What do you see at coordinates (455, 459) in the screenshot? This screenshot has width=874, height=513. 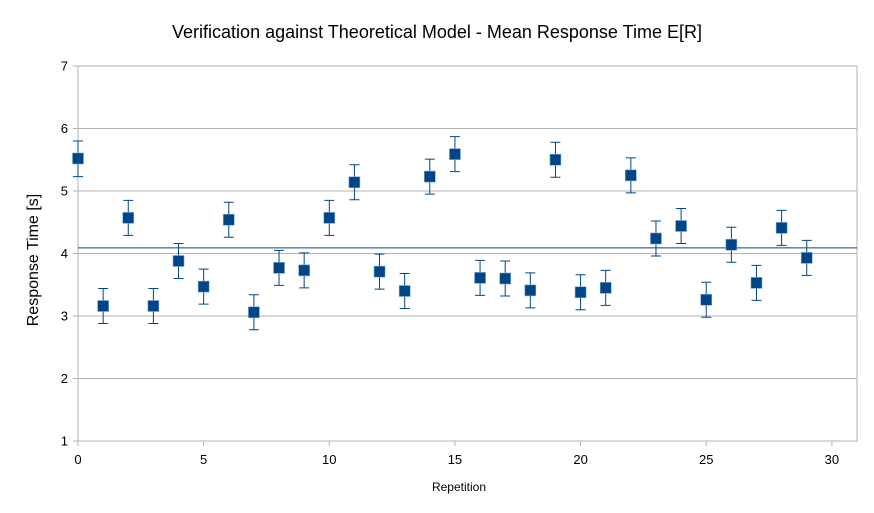 I see `x-tick-label-15: 15` at bounding box center [455, 459].